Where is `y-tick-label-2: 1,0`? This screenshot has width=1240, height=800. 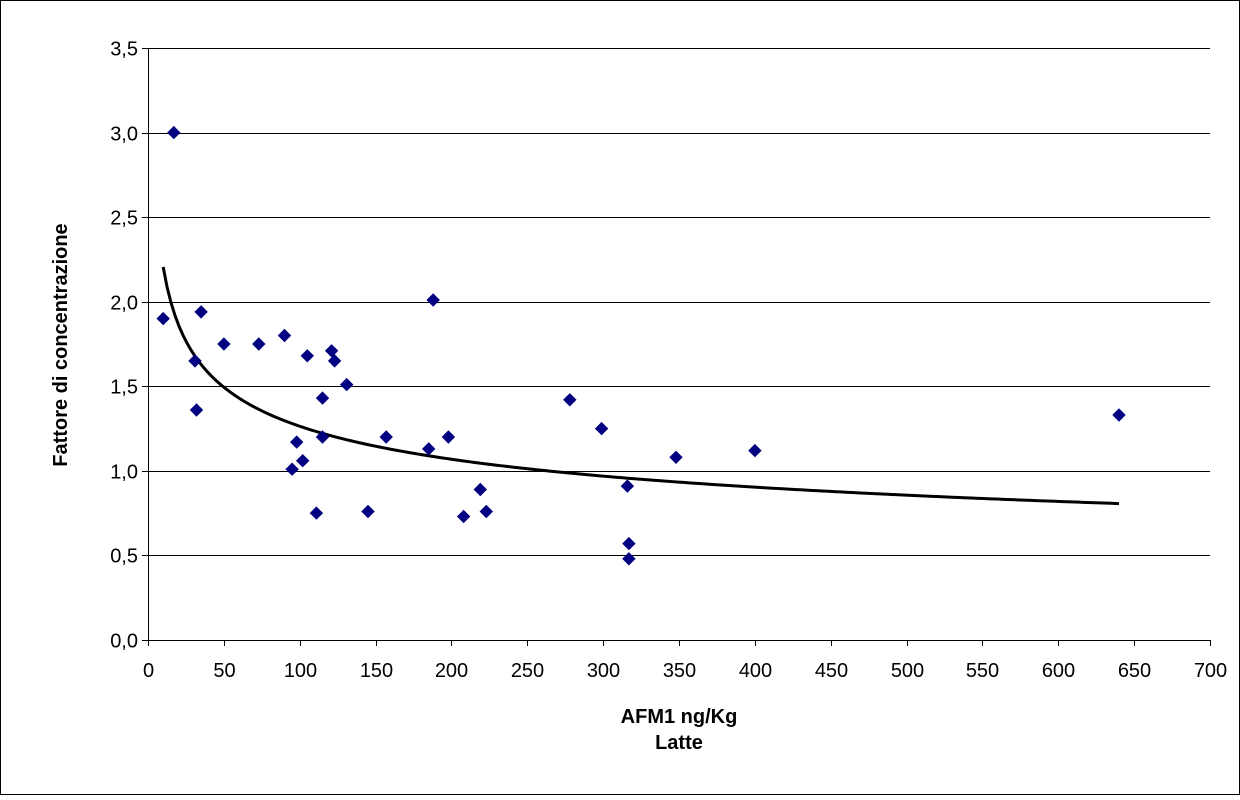
y-tick-label-2: 1,0 is located at coordinates (124, 473).